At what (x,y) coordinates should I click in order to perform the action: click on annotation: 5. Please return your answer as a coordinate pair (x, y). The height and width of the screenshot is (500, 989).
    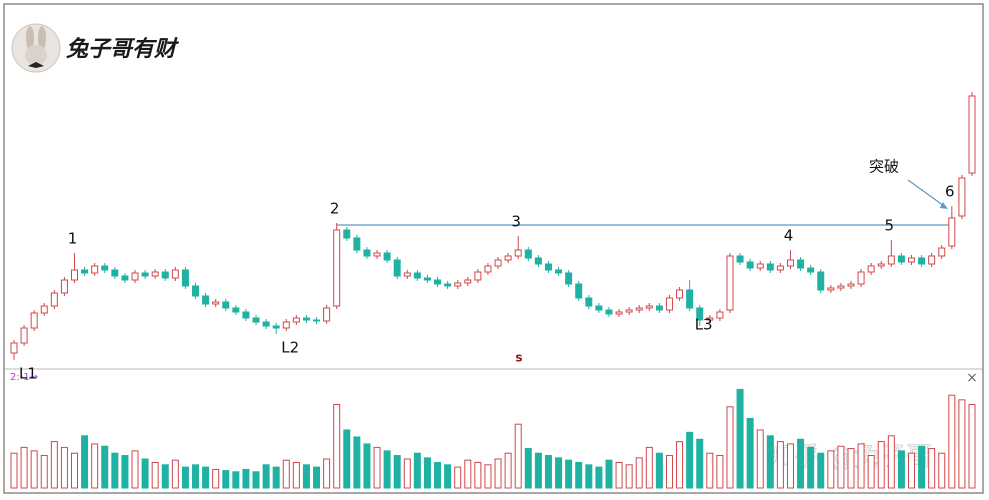
    Looking at the image, I should click on (890, 226).